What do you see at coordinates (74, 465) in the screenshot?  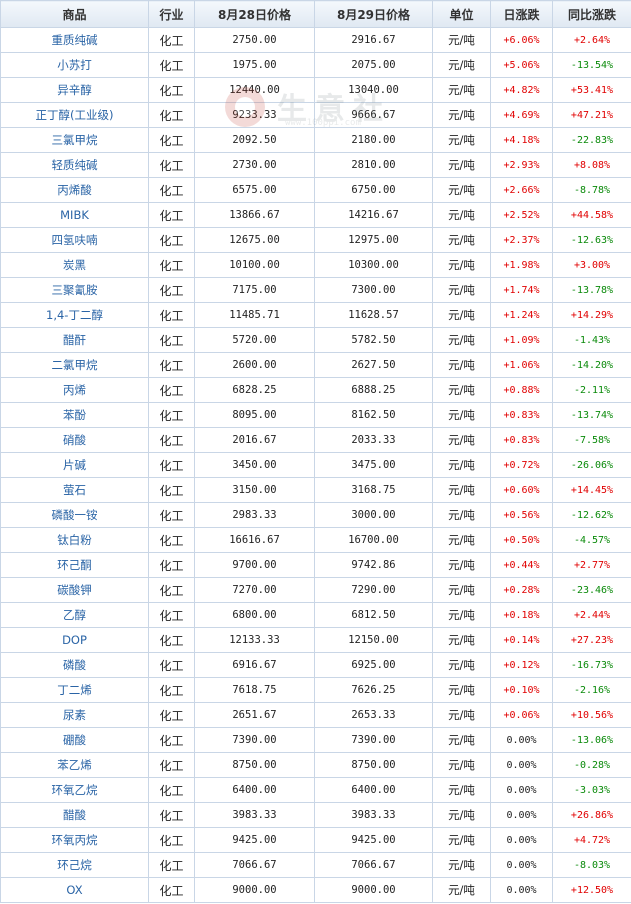 I see `commodity-name-link: 片碱` at bounding box center [74, 465].